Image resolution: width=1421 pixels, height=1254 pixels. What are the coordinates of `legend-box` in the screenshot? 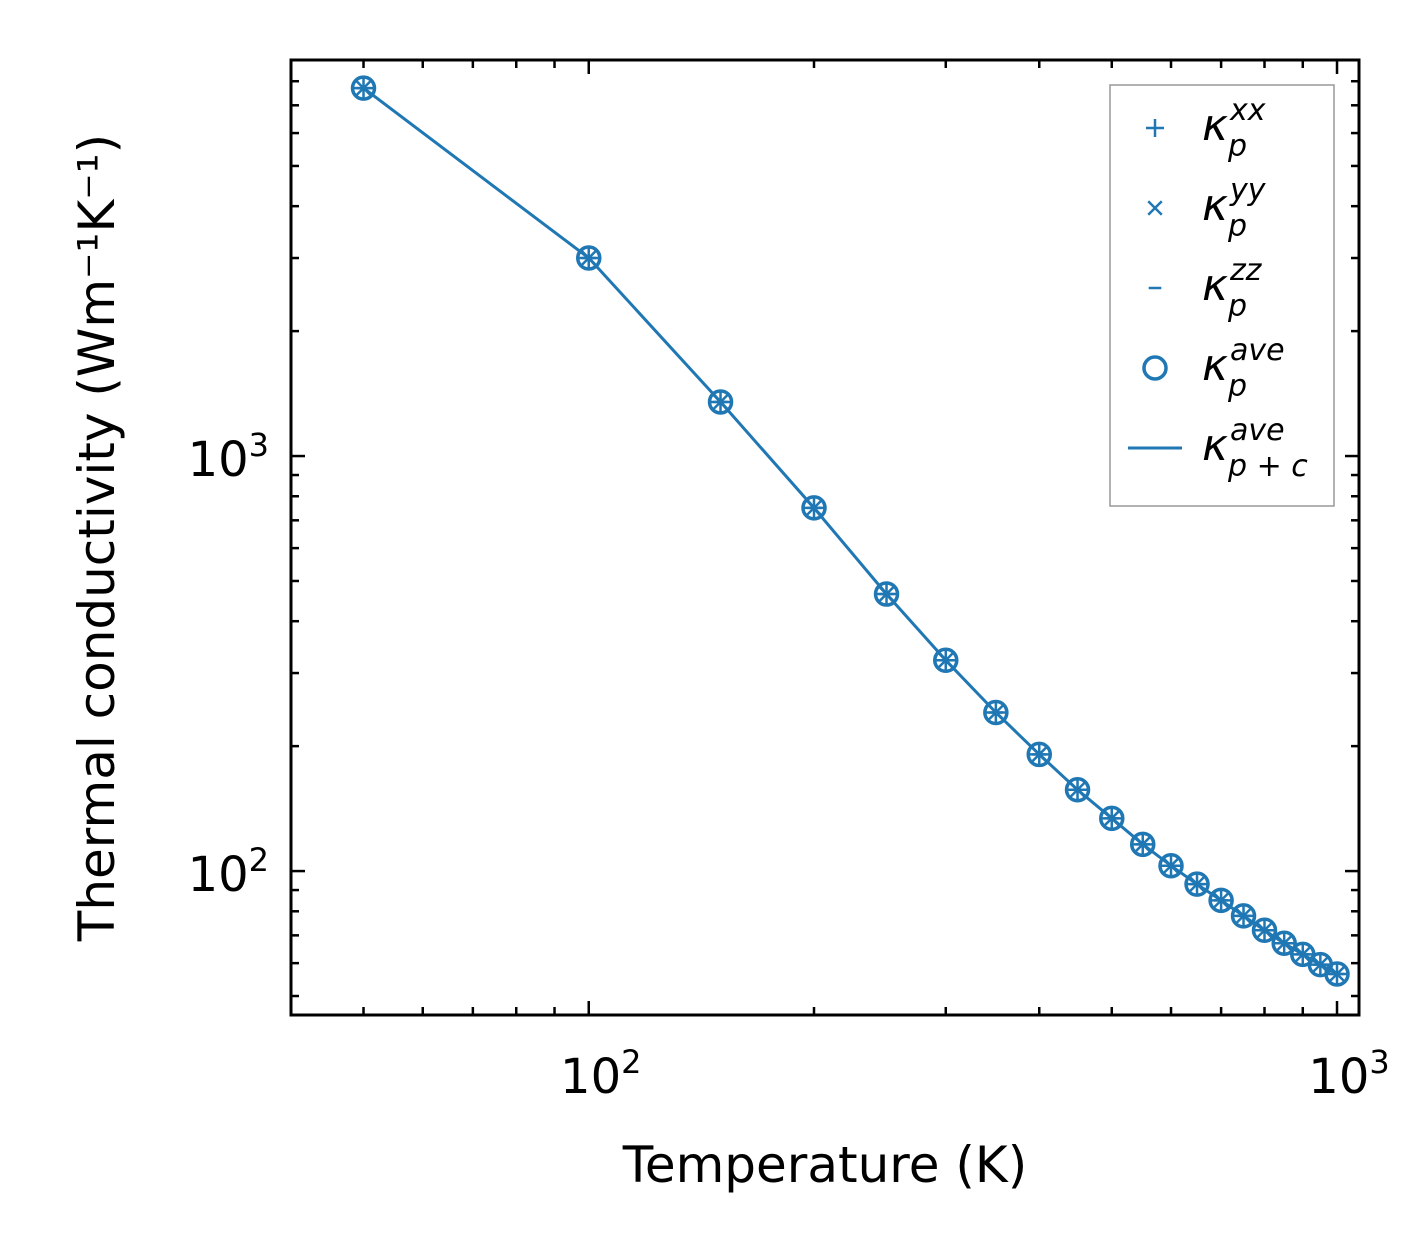 It's located at (1222, 295).